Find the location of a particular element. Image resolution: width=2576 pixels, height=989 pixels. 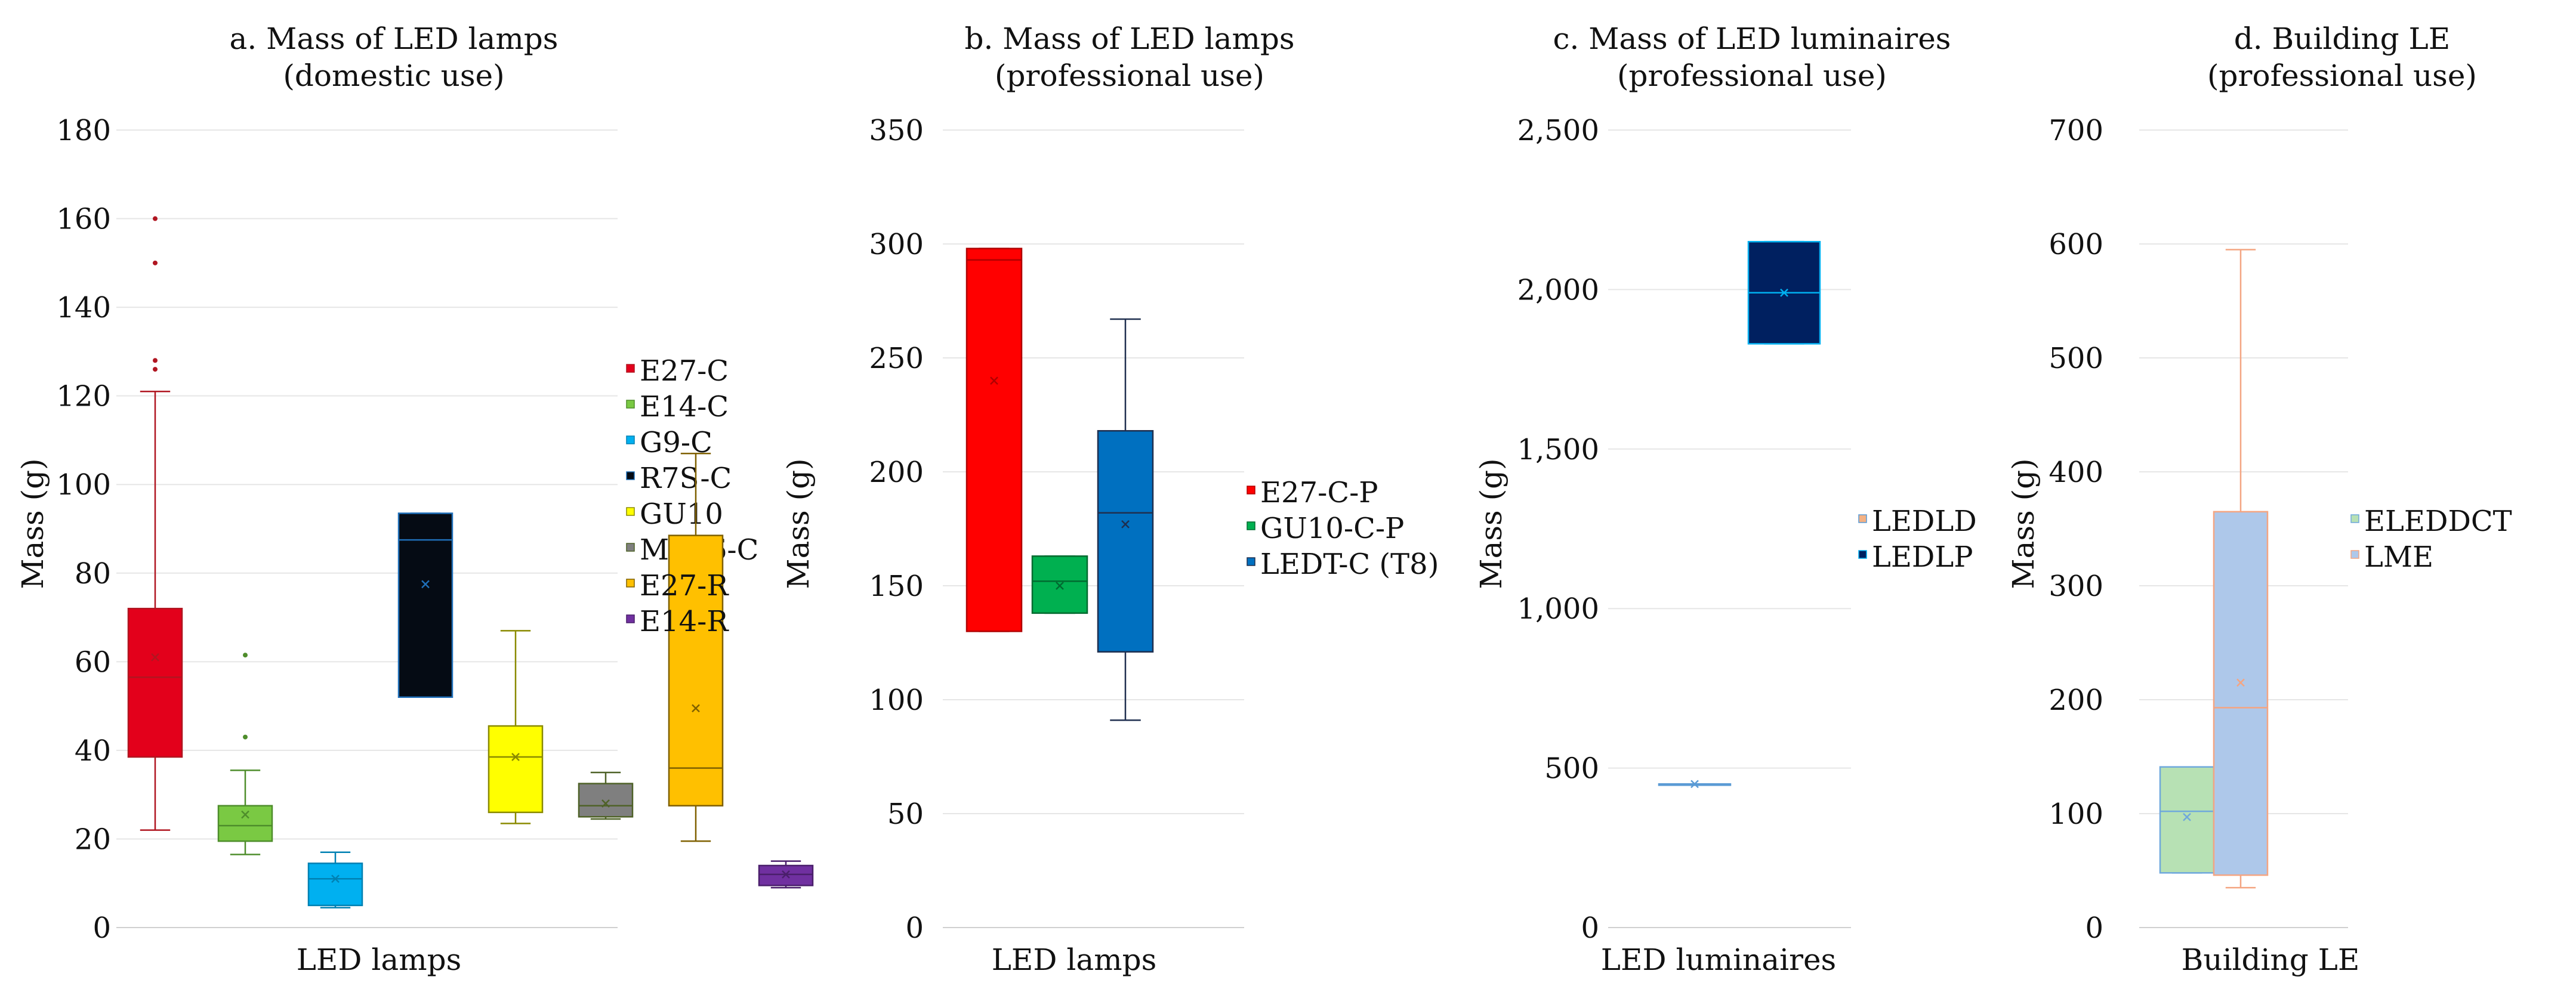

legend-label: R7S-C is located at coordinates (686, 478).